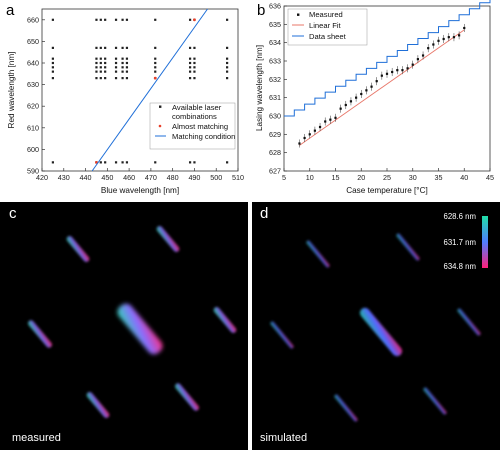 This screenshot has height=453, width=500. I want to click on plot-b-legend-box, so click(327, 27).